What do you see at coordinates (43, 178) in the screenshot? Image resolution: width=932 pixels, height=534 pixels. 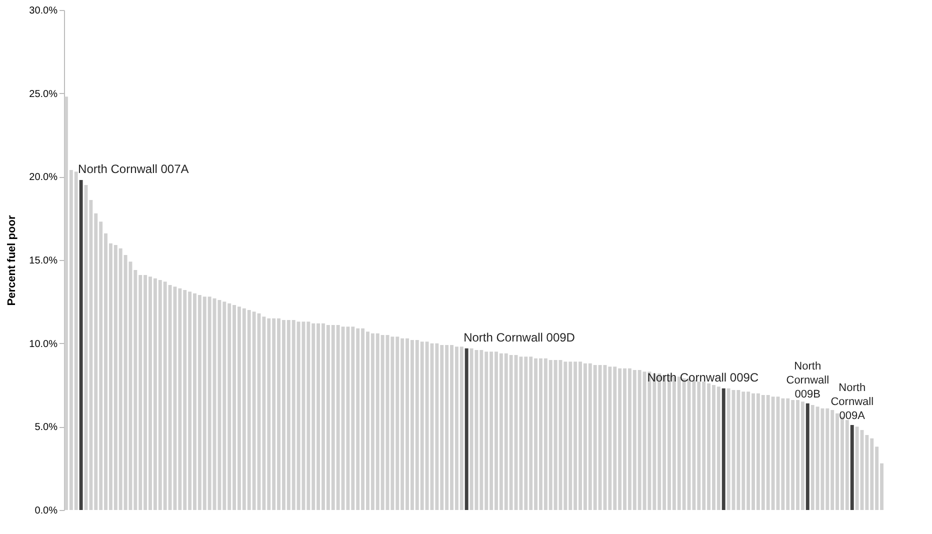 I see `y-tick-label: 20.0%` at bounding box center [43, 178].